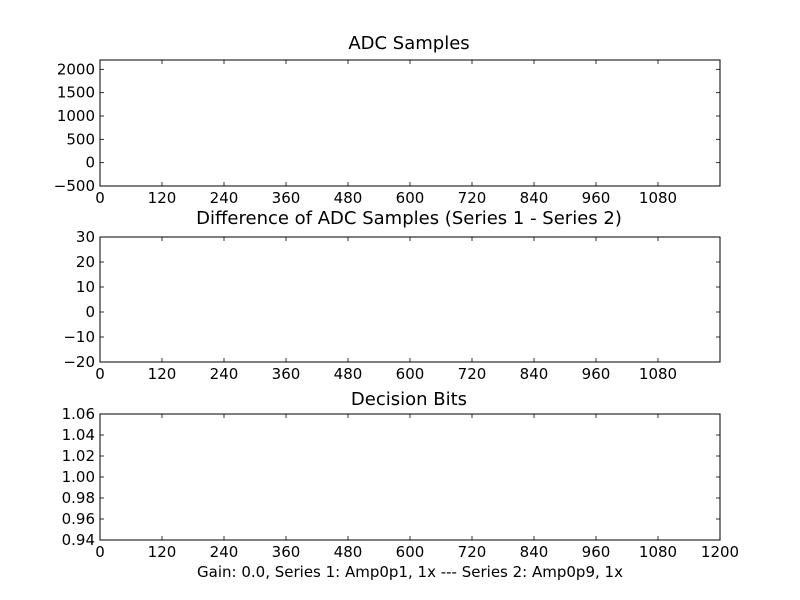 The image size is (800, 600). I want to click on adc-y-tick-label: 1000, so click(76, 116).